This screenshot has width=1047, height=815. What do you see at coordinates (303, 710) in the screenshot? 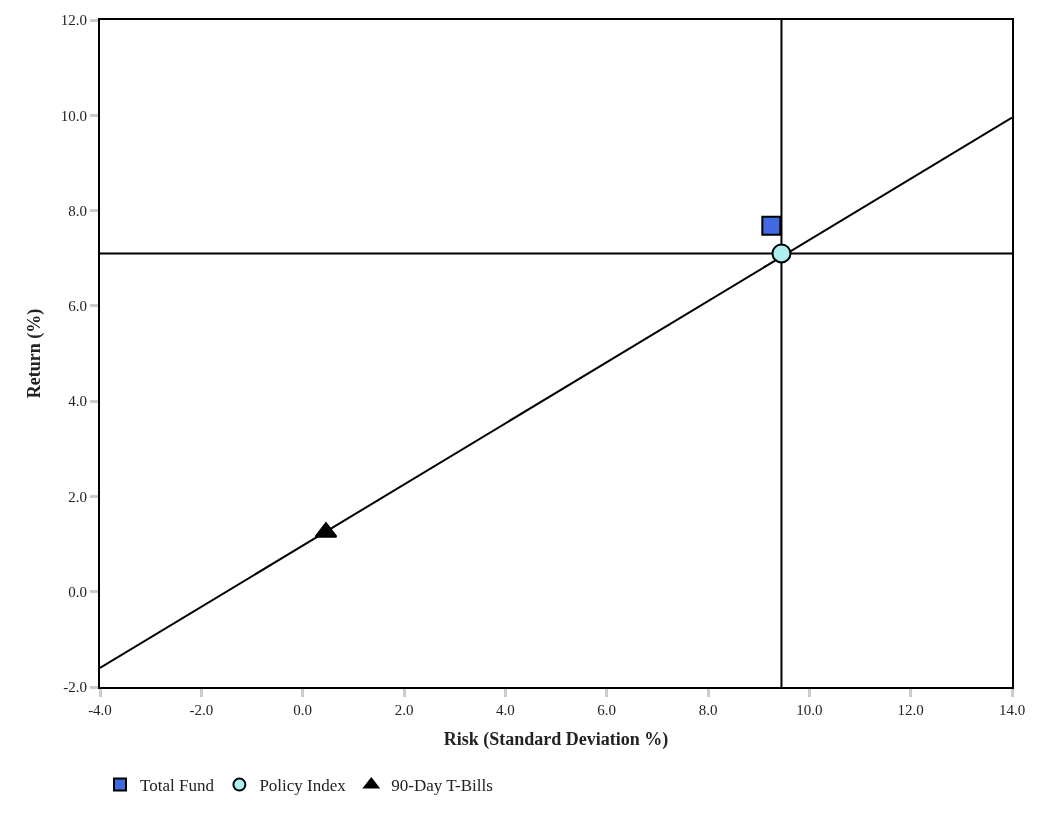
I see `x-tick-label: 0.0` at bounding box center [303, 710].